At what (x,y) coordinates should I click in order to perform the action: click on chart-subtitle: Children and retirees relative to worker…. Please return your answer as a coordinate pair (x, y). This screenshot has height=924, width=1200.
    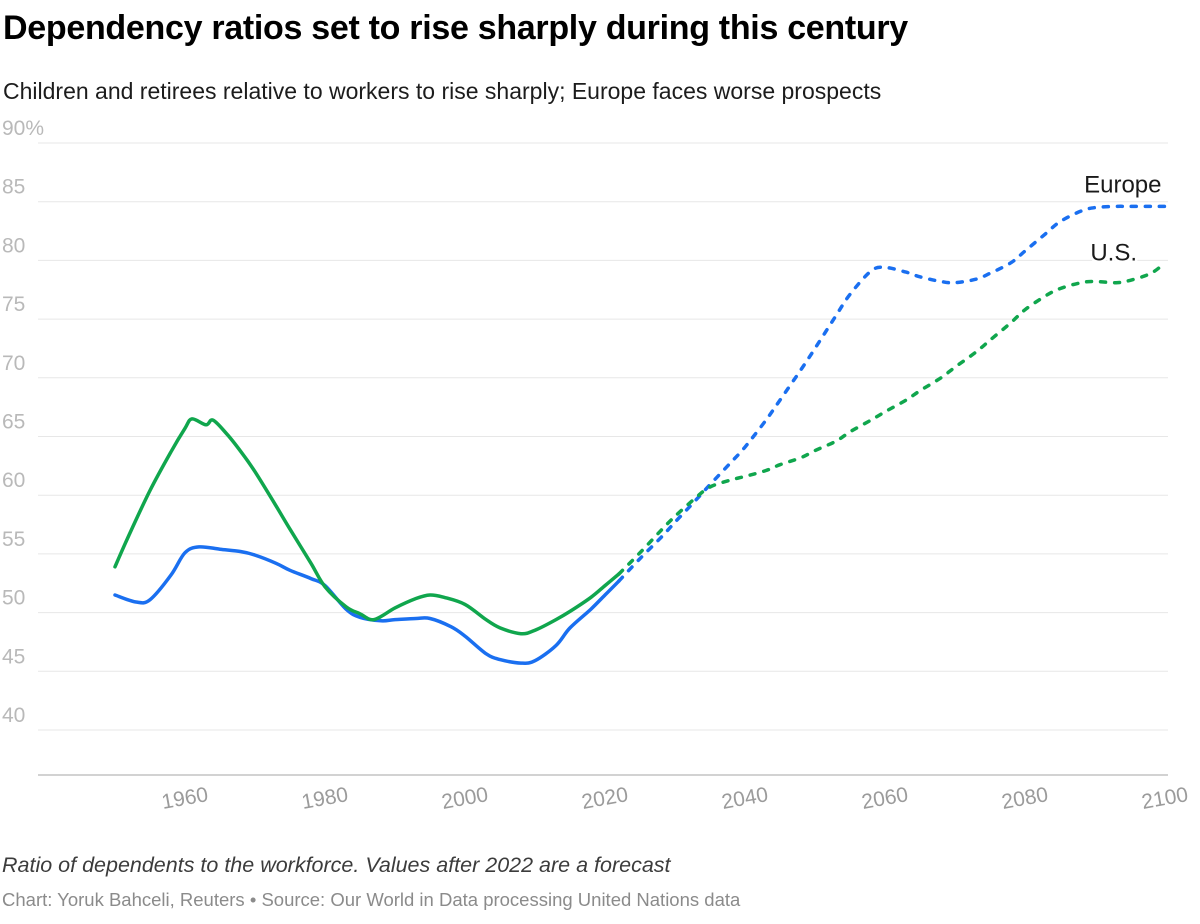
    Looking at the image, I should click on (442, 91).